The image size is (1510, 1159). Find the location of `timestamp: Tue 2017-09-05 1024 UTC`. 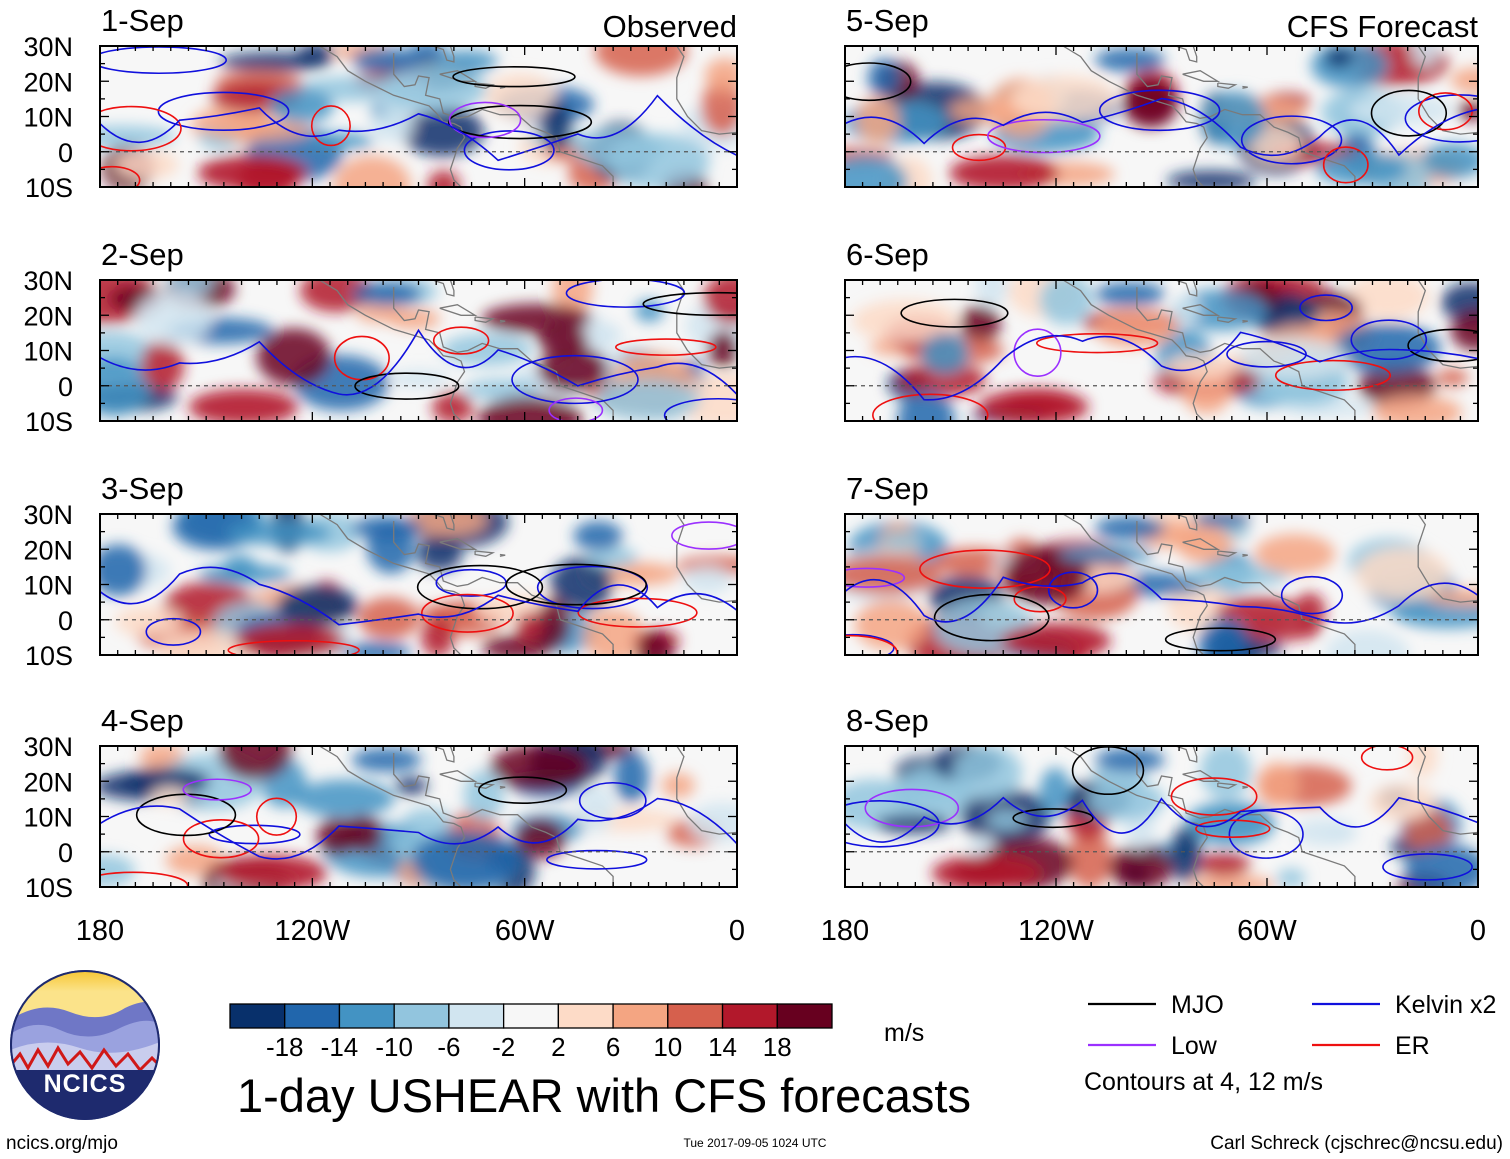

timestamp: Tue 2017-09-05 1024 UTC is located at coordinates (755, 1143).